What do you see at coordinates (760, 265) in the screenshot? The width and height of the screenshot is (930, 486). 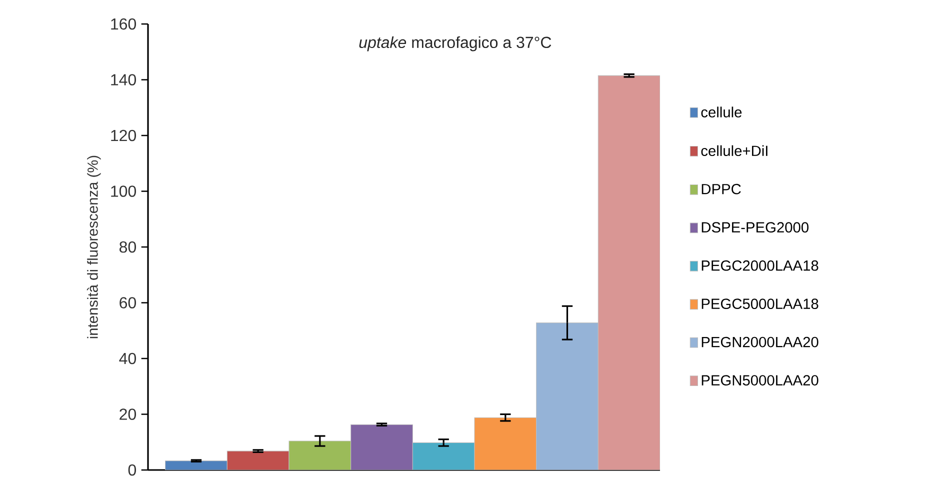 I see `legend-label: PEGC2000LAA18` at bounding box center [760, 265].